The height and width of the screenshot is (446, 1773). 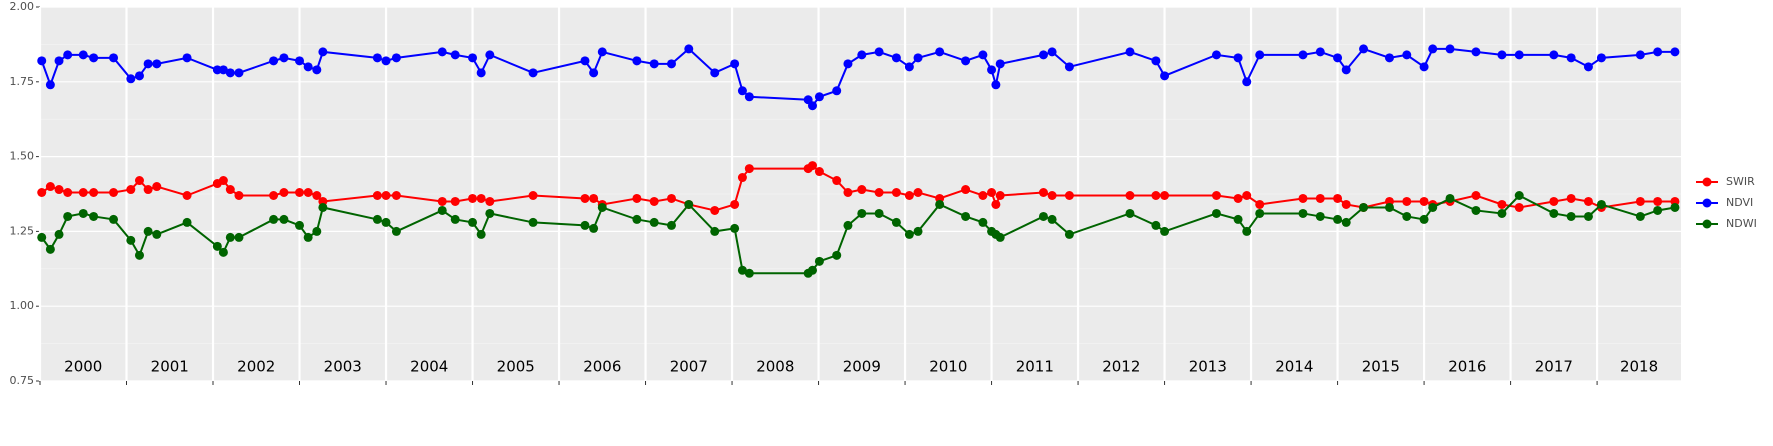 What do you see at coordinates (689, 367) in the screenshot?
I see `year-label: 2007` at bounding box center [689, 367].